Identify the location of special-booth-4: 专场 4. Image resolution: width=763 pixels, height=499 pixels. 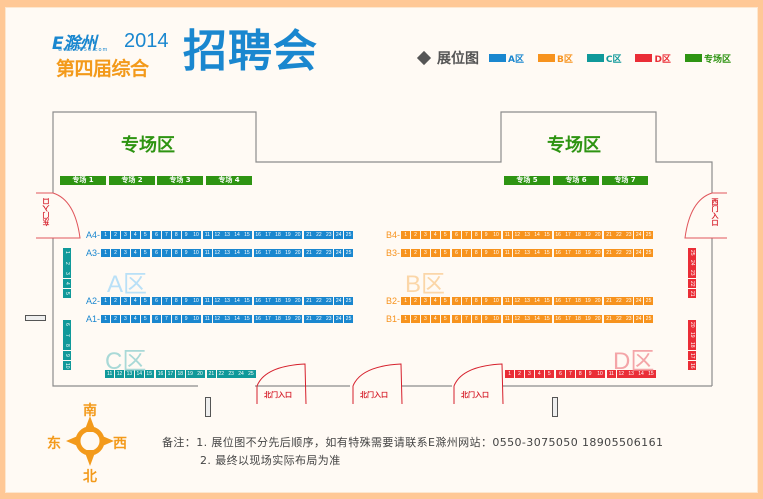
(229, 180).